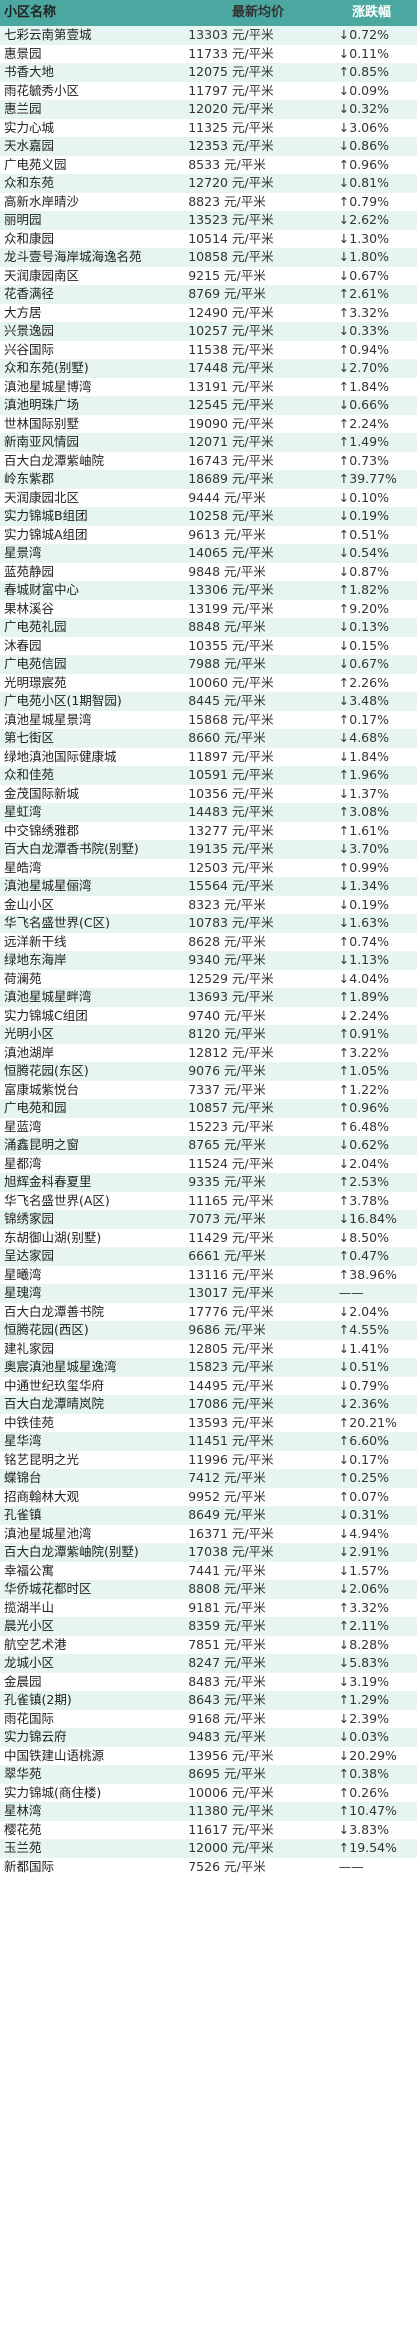 Image resolution: width=417 pixels, height=2326 pixels. I want to click on cell-change: ↑9.20%, so click(363, 608).